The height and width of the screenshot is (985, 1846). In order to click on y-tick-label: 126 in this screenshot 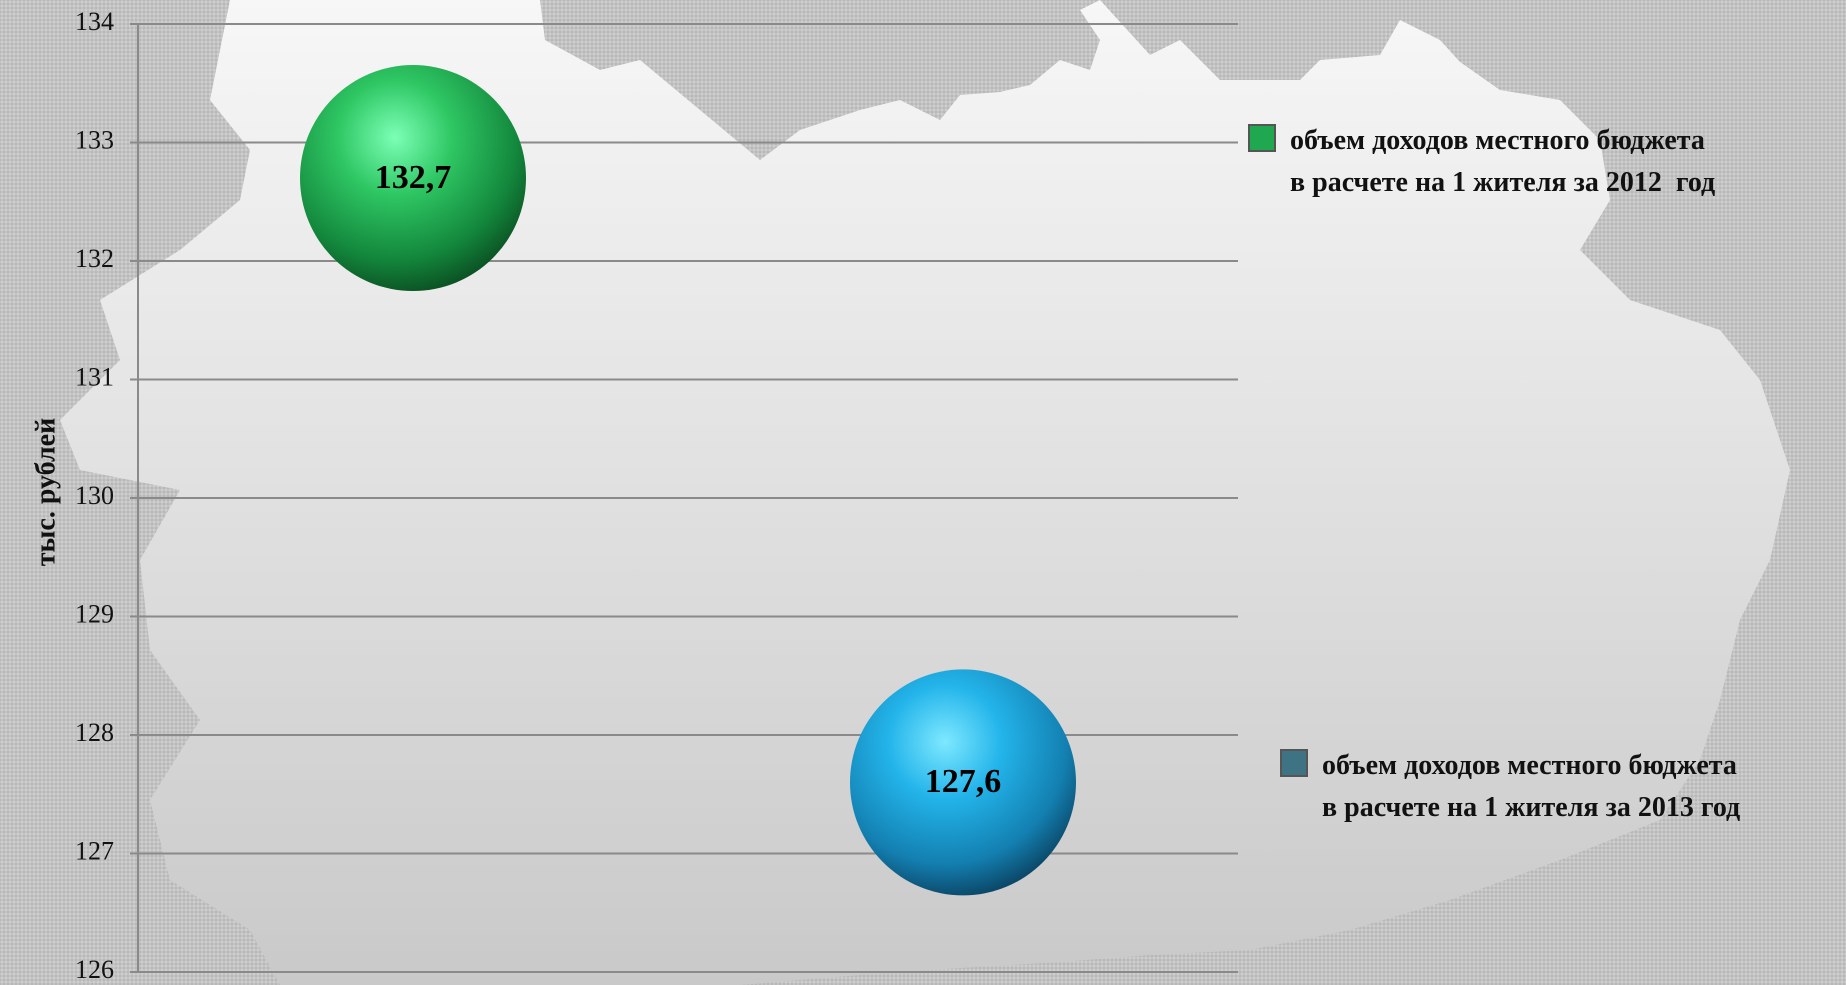, I will do `click(94, 969)`.